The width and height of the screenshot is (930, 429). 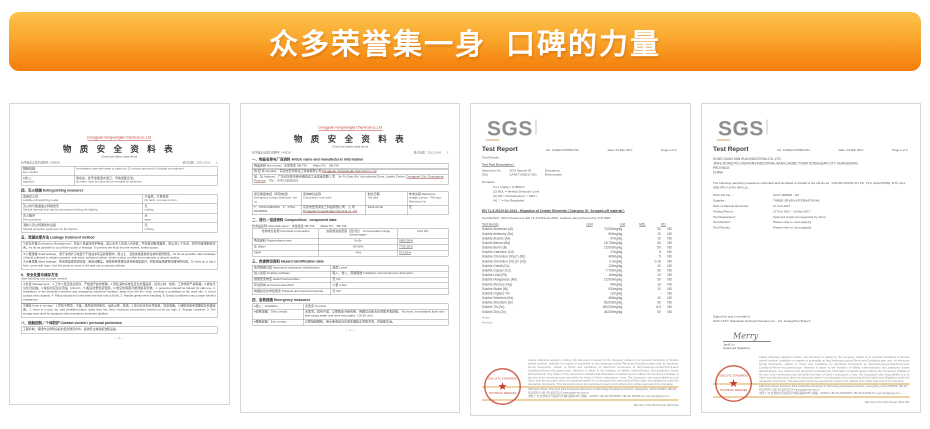 I want to click on msds-subtitle: Chemical safety data sheet, so click(x=119, y=157).